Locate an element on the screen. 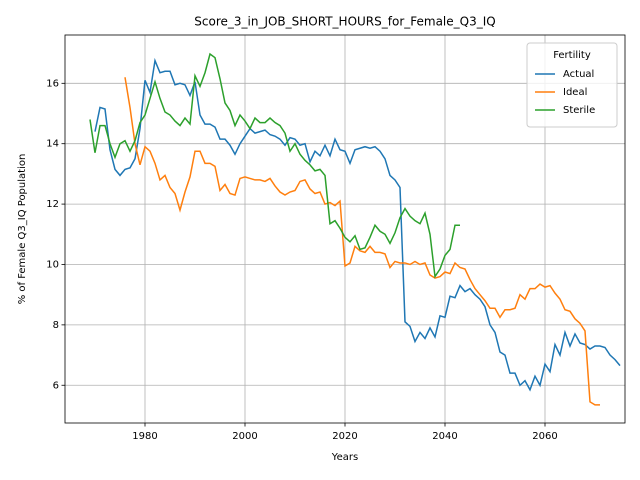  y-tick-label: 14 is located at coordinates (52, 144).